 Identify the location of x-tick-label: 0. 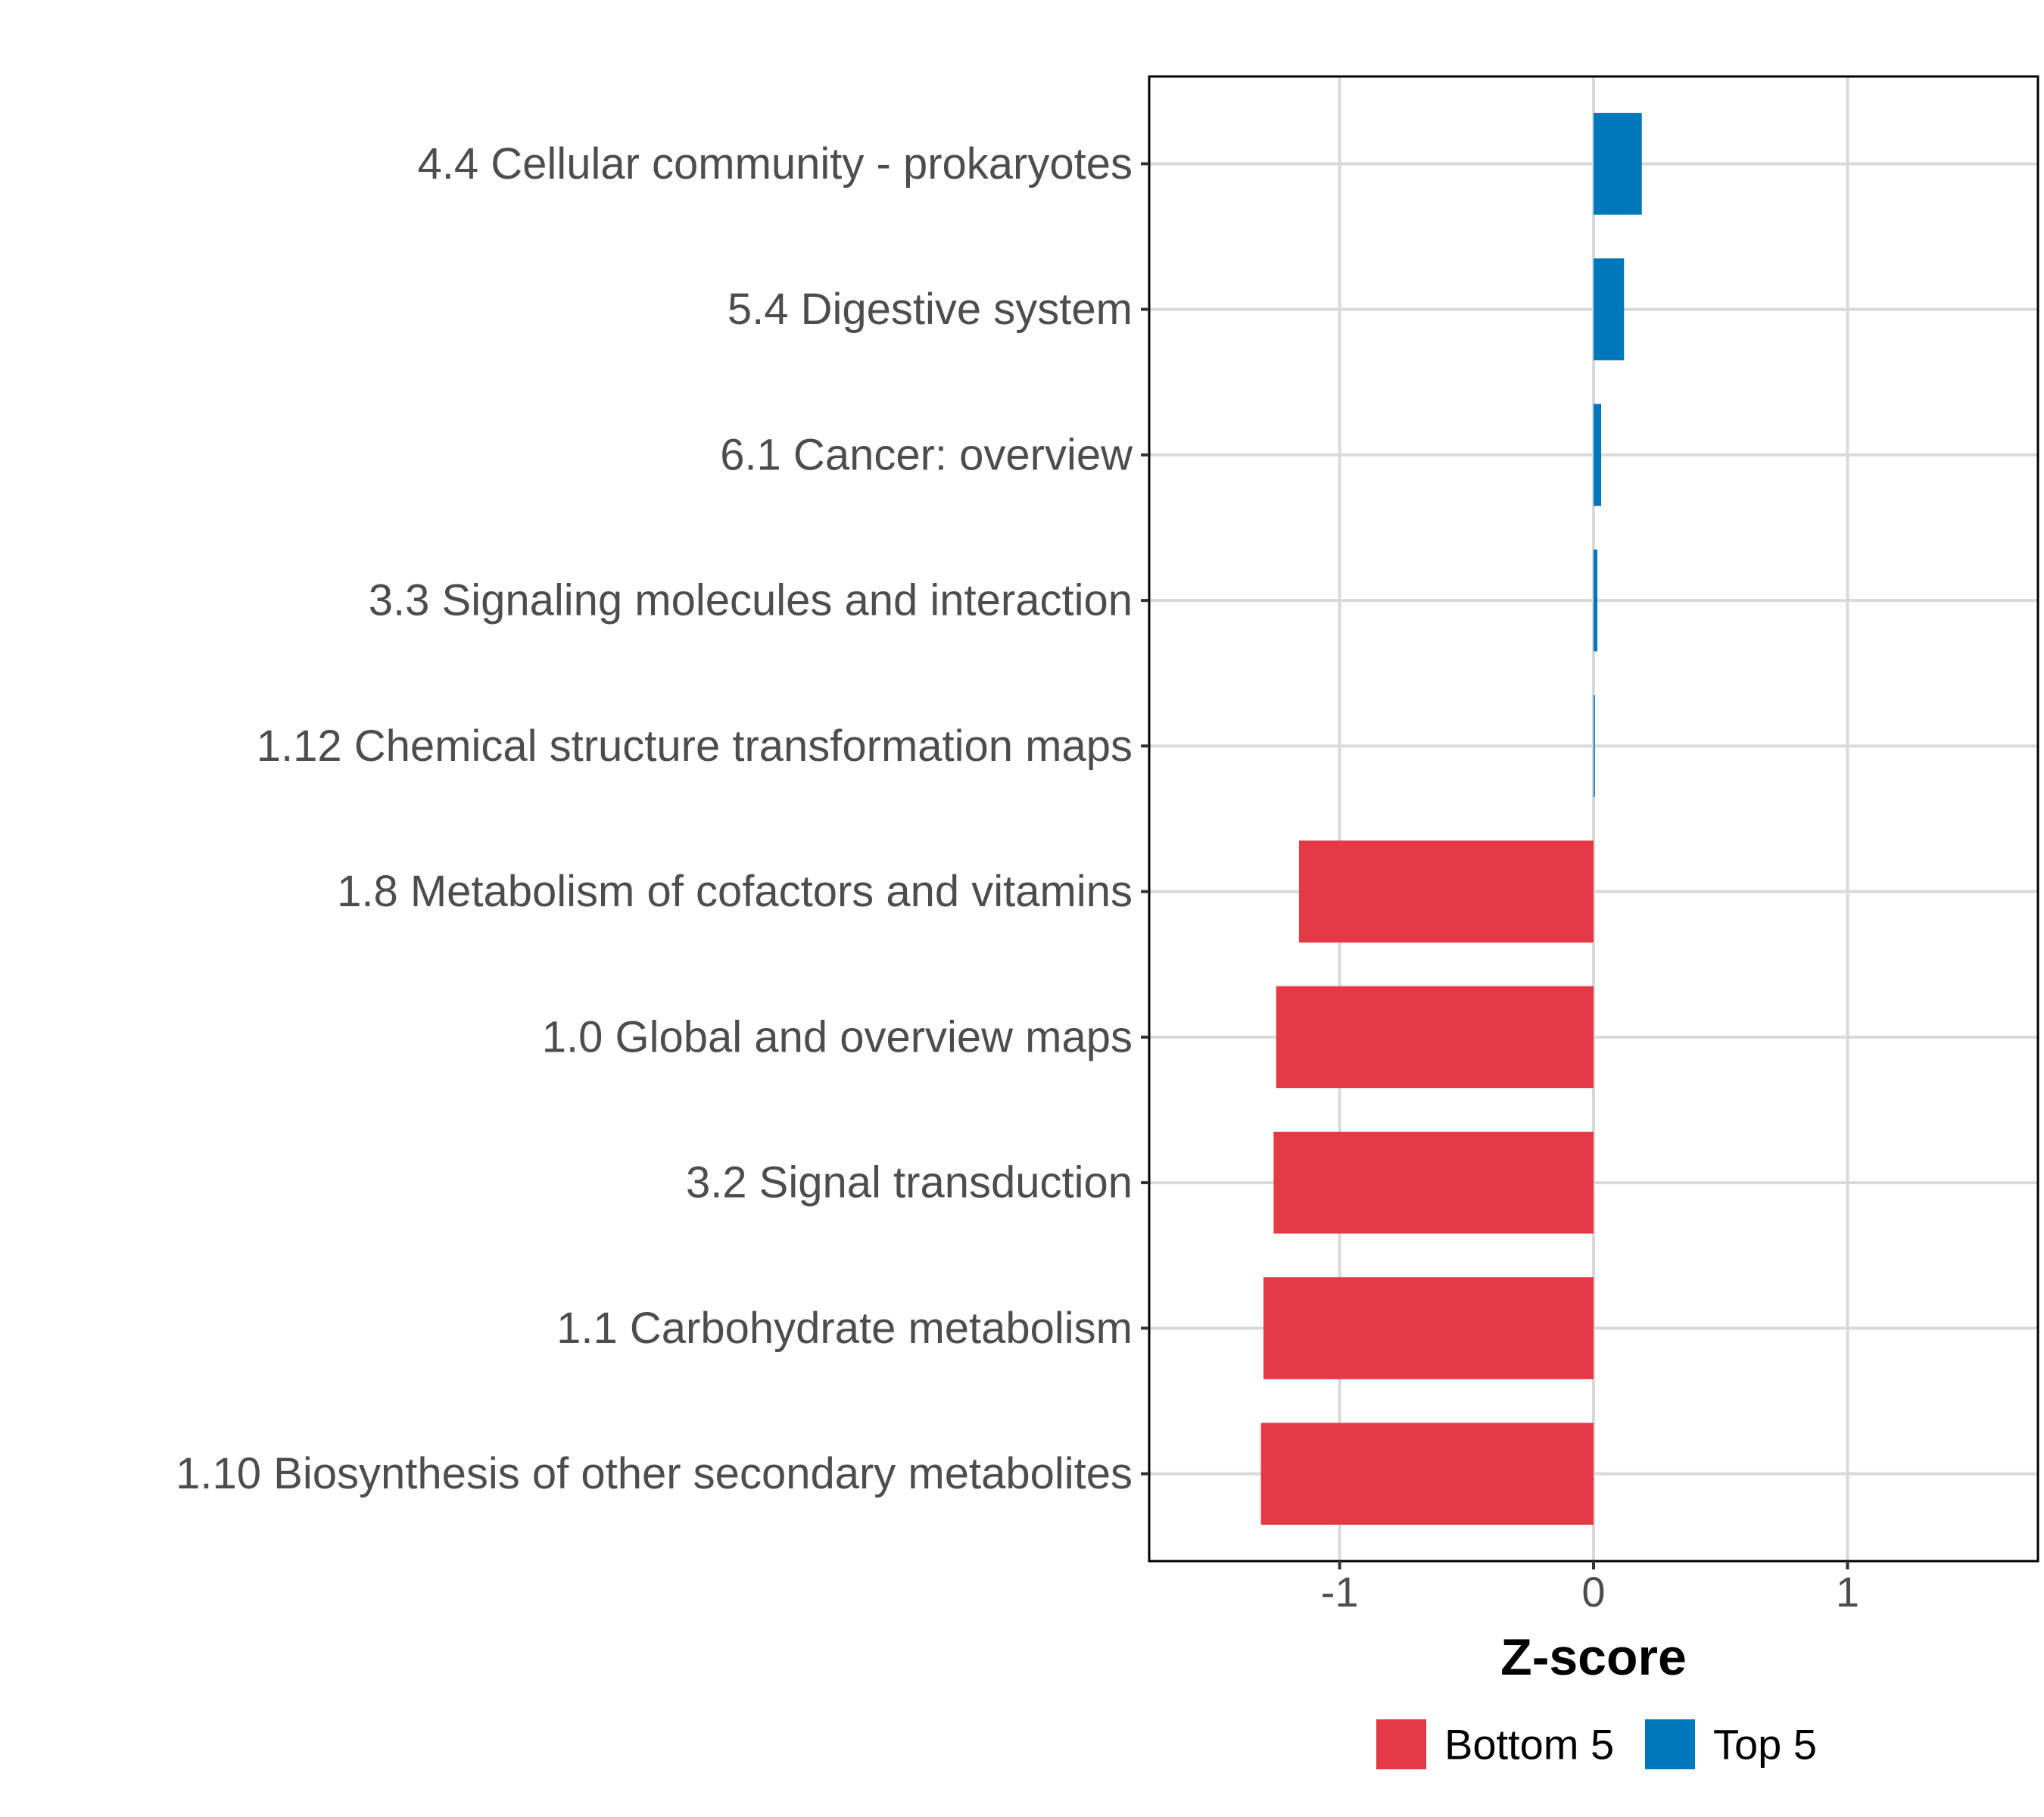
(1593, 1592).